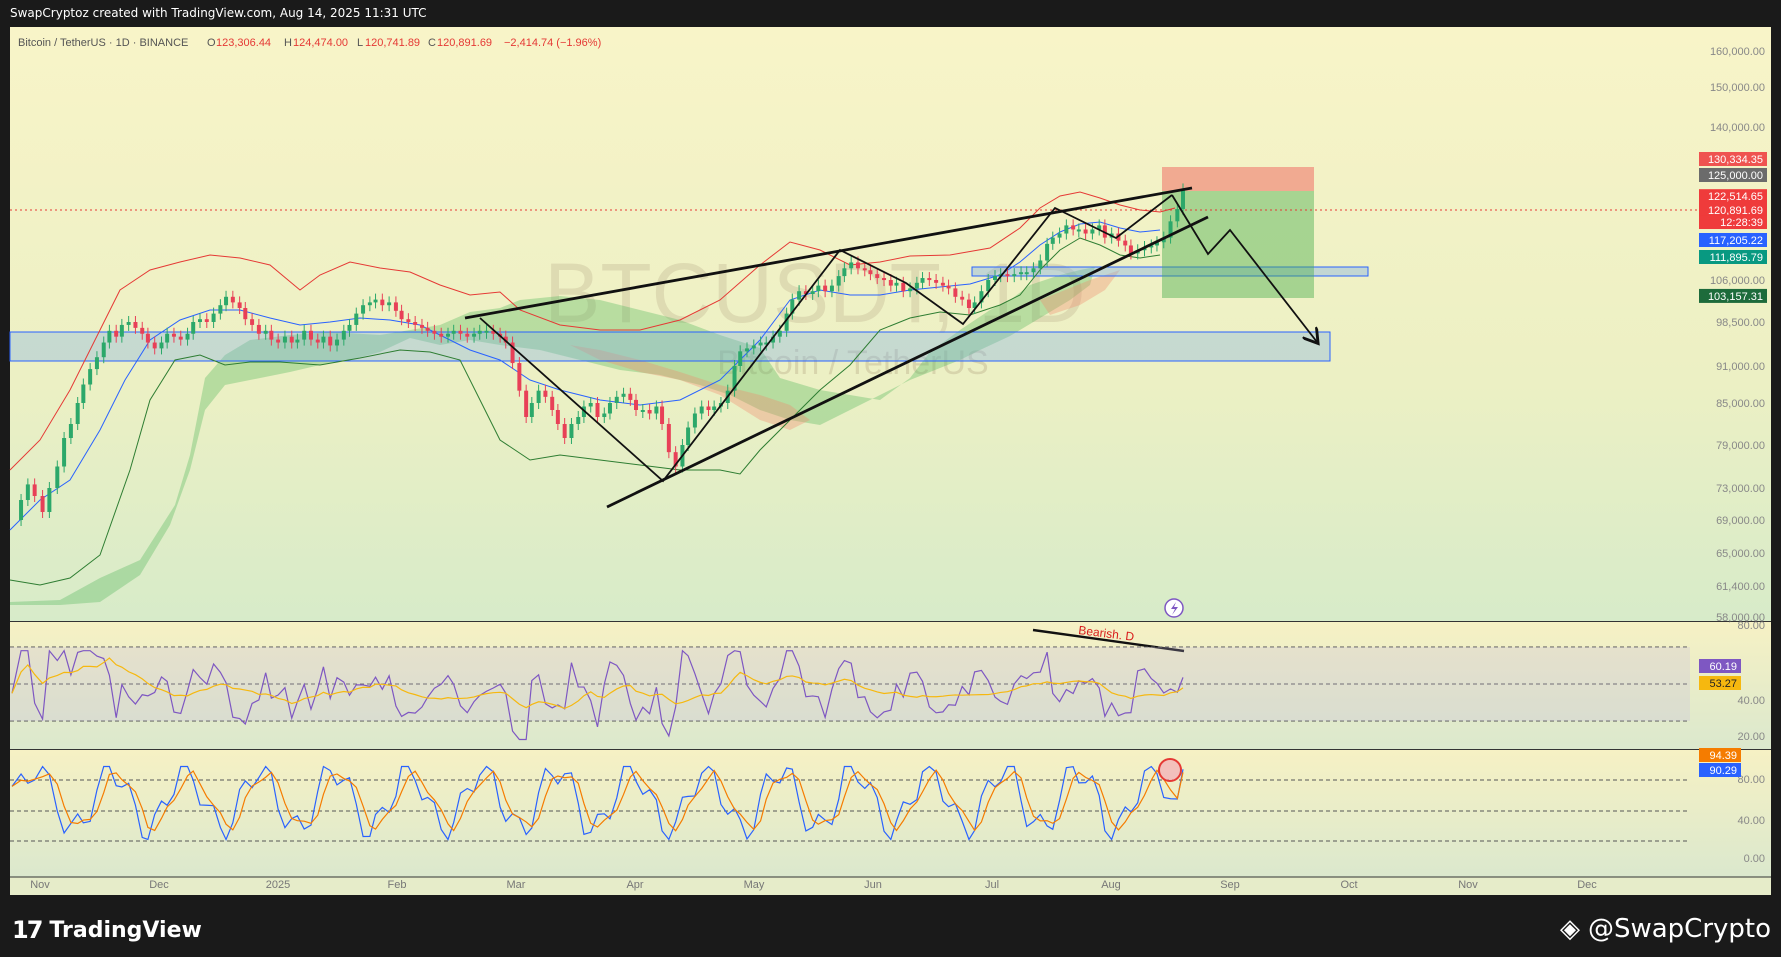 This screenshot has width=1781, height=957. I want to click on price-tick-label: 73,000.00, so click(1740, 489).